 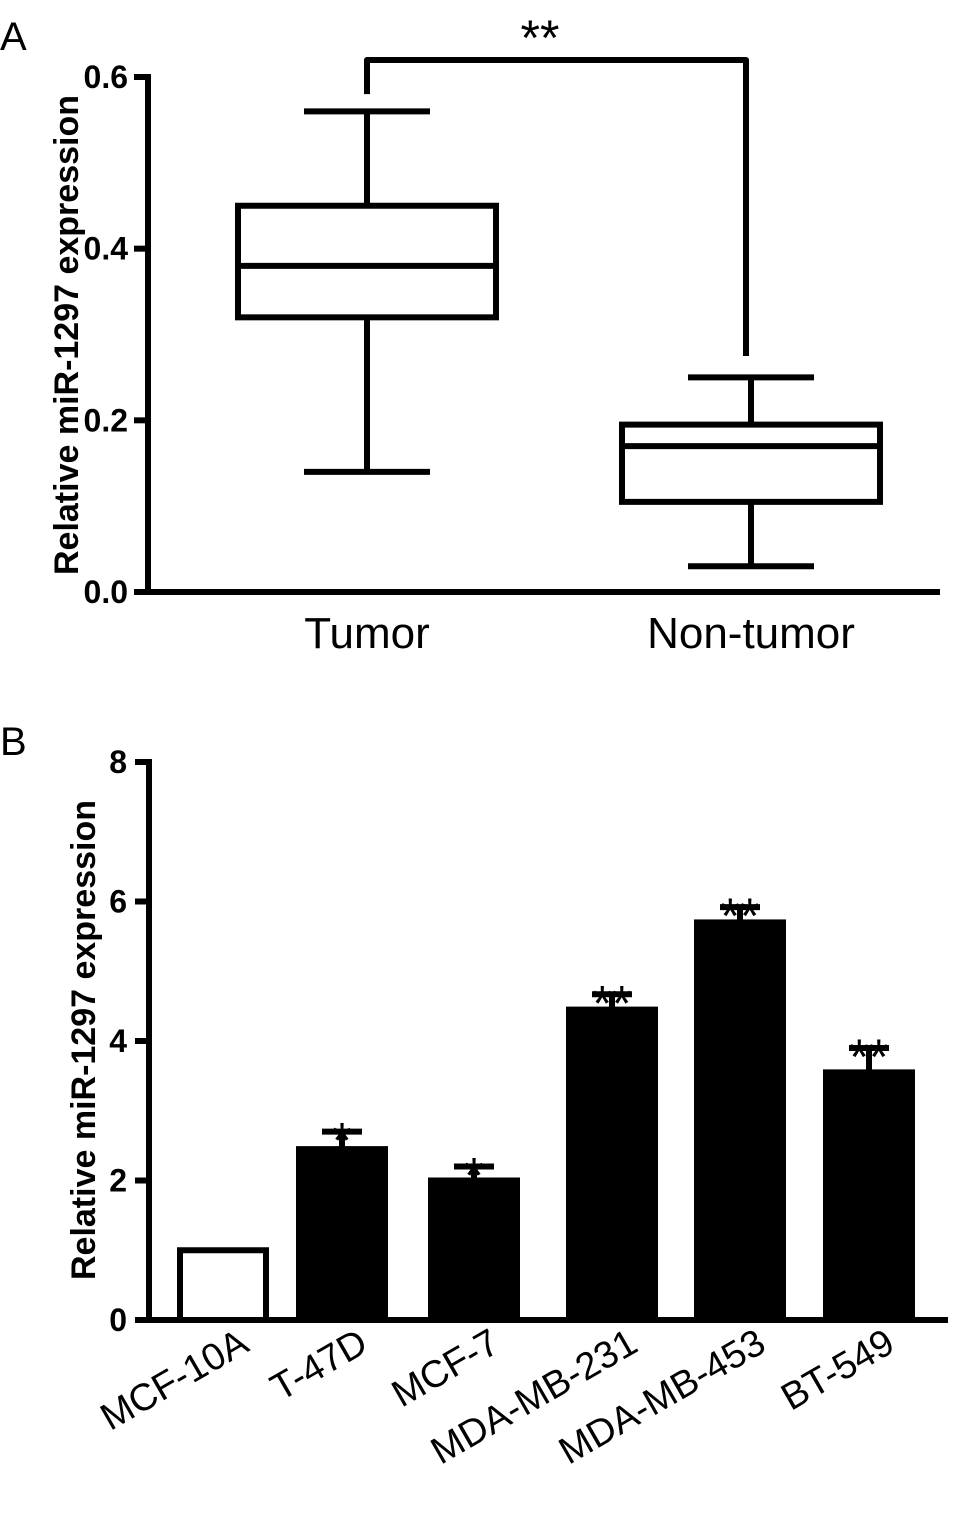 What do you see at coordinates (540, 38) in the screenshot?
I see `panel-a-significance-label: **` at bounding box center [540, 38].